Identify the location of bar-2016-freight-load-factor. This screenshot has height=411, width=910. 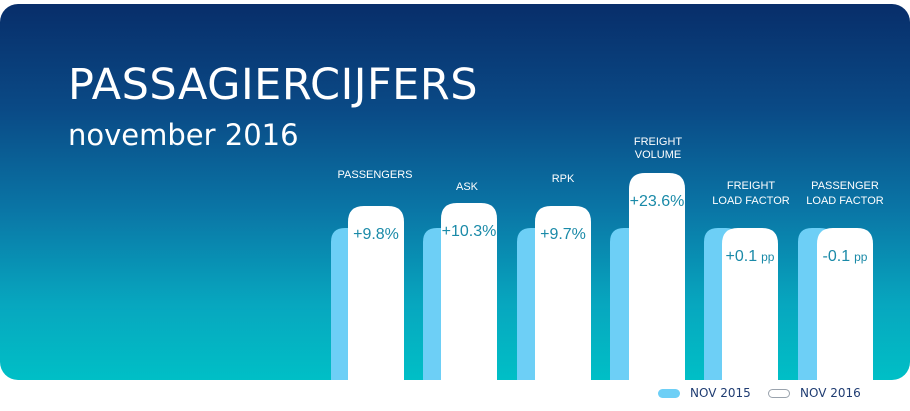
(750, 304).